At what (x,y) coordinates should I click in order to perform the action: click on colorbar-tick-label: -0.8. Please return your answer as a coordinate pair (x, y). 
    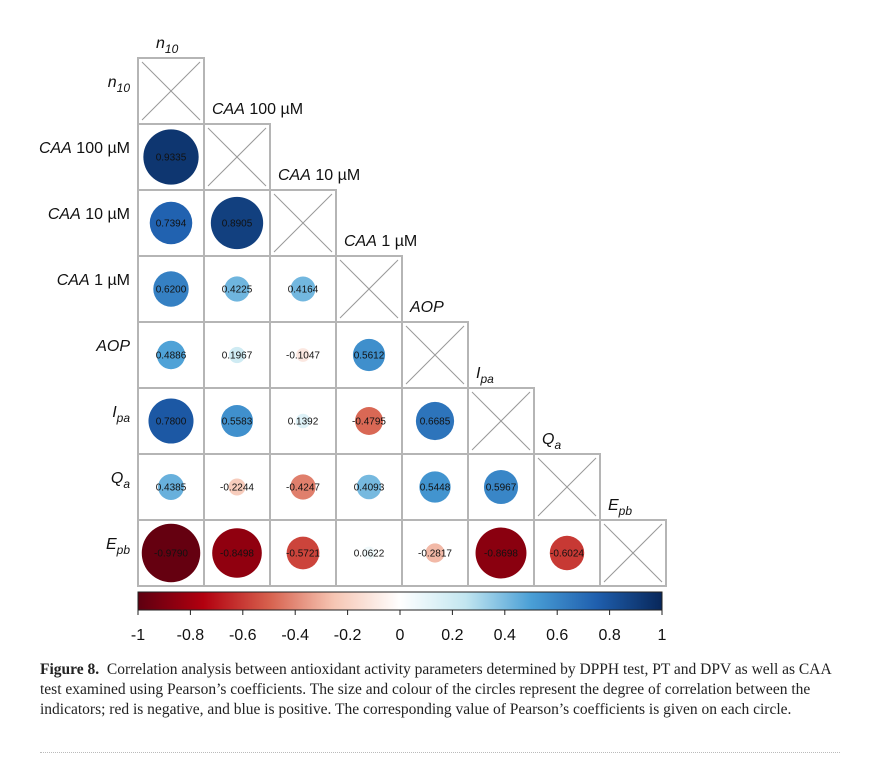
    Looking at the image, I should click on (191, 635).